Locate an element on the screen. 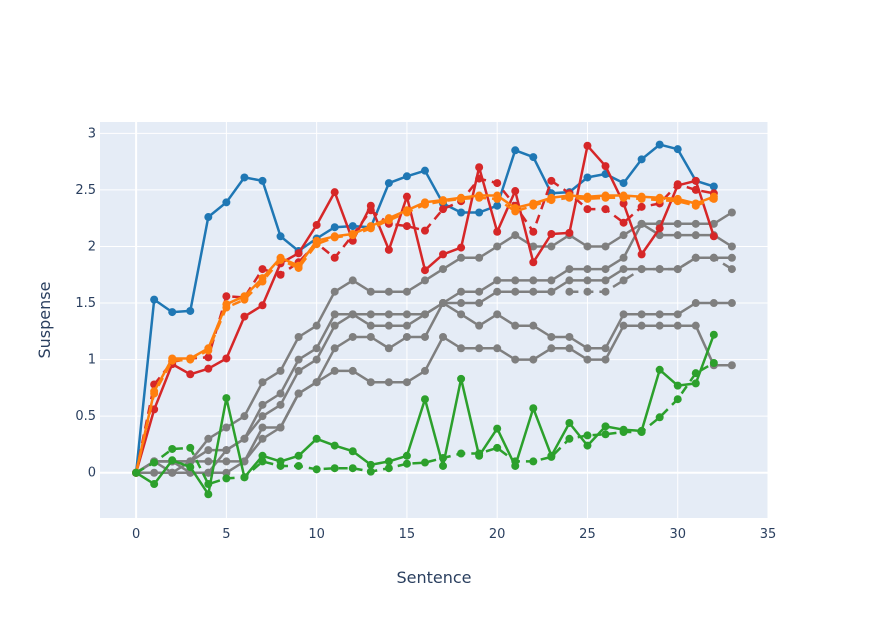 This screenshot has width=872, height=625. y-axis-title: Suspense is located at coordinates (44, 320).